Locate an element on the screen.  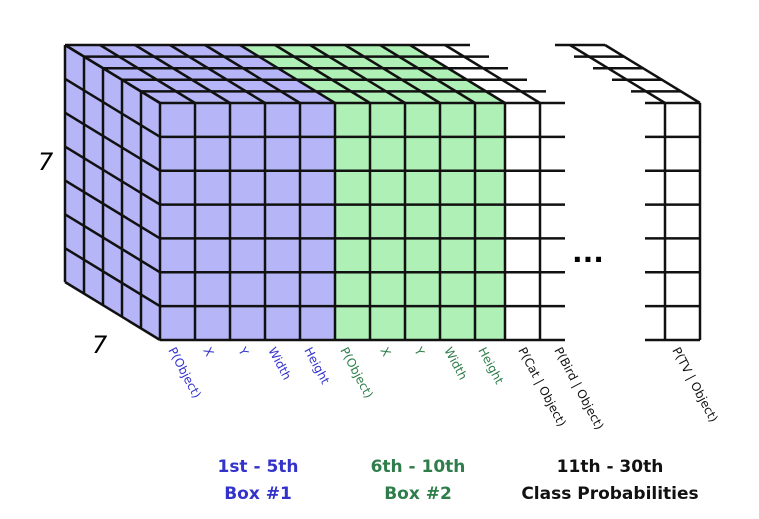
group-range: 6th - 10th is located at coordinates (418, 467).